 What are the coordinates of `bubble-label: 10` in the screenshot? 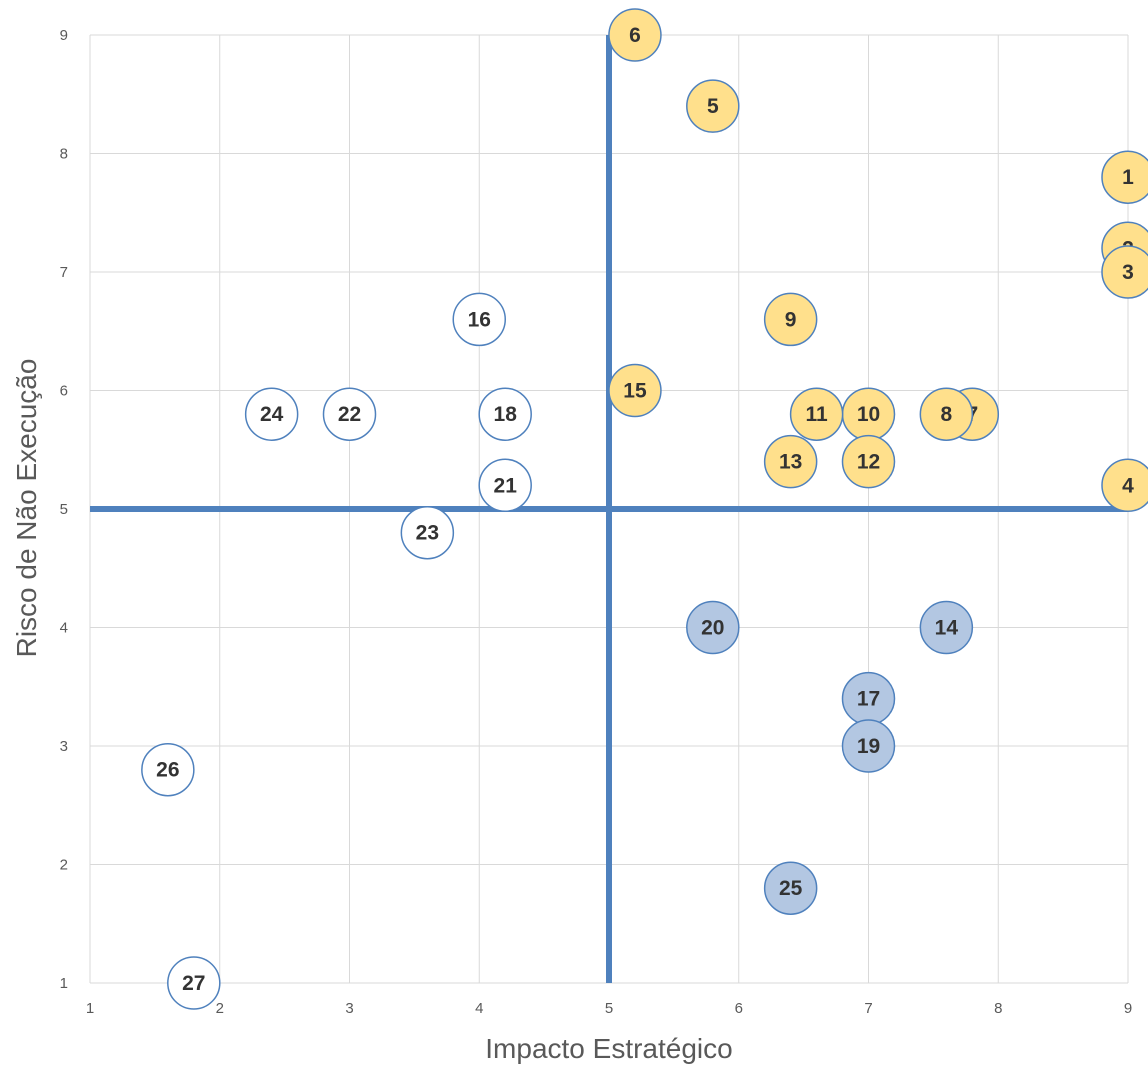 It's located at (868, 414).